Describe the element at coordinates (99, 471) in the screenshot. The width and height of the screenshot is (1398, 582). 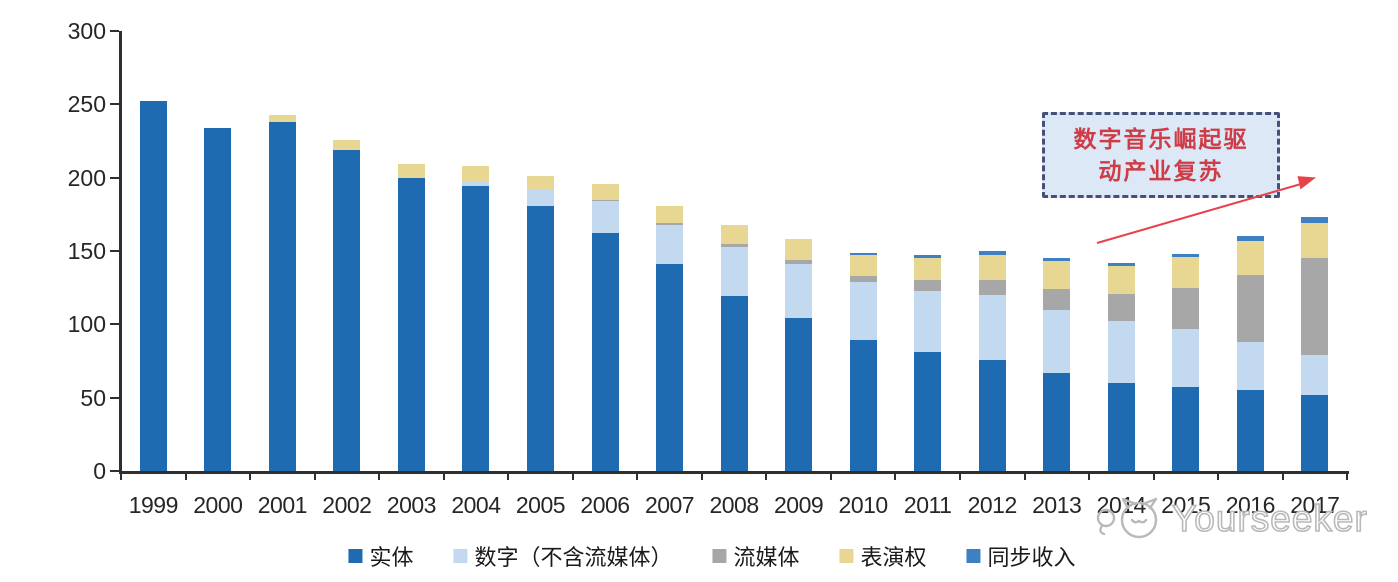
I see `y-axis-label: 0` at that location.